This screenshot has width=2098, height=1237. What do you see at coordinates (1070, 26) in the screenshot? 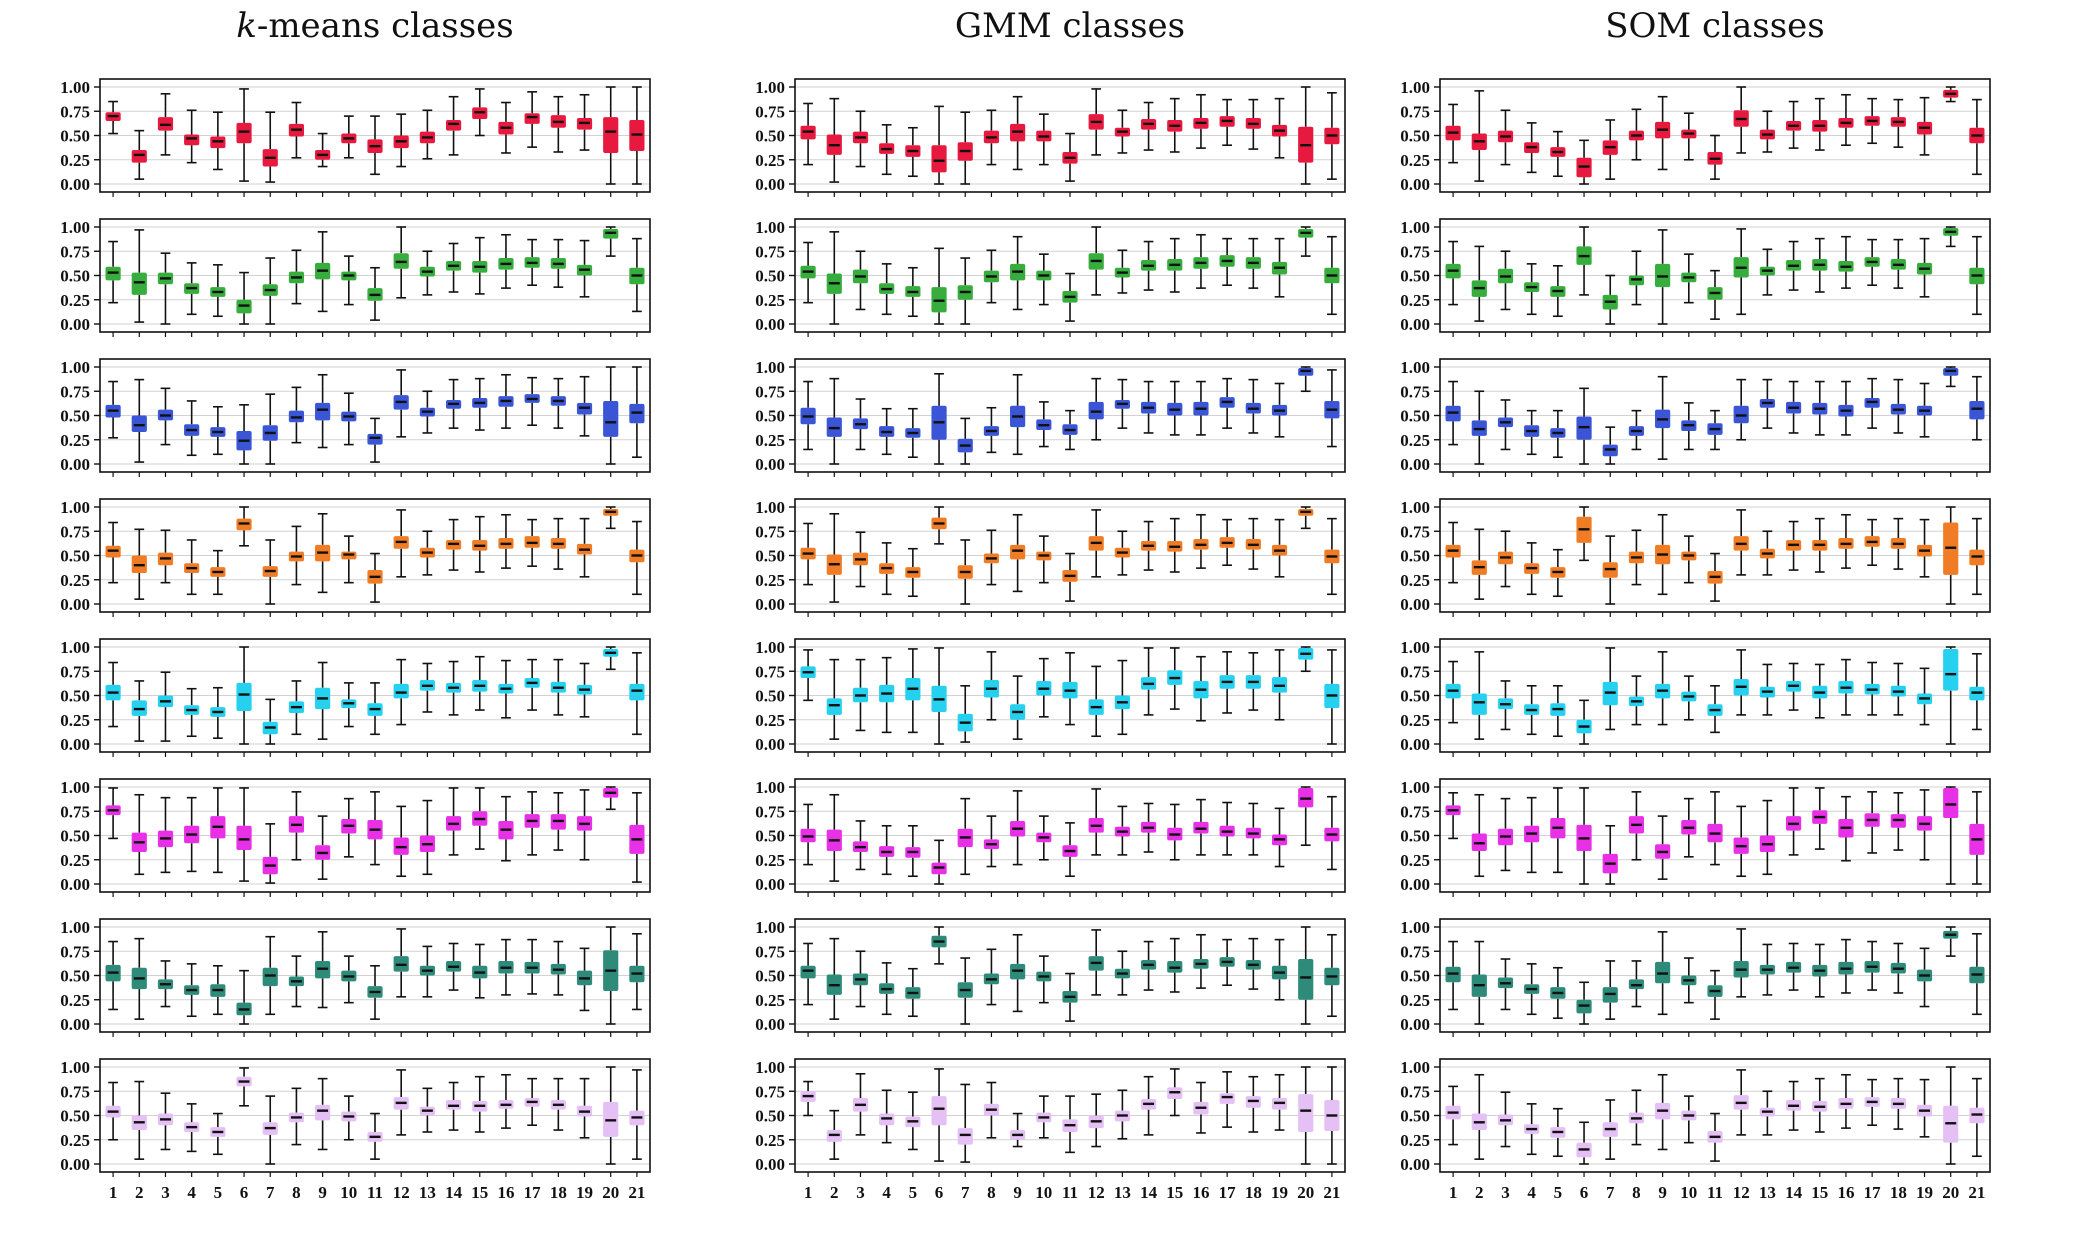
I see `column-title-text: GMM classes` at bounding box center [1070, 26].